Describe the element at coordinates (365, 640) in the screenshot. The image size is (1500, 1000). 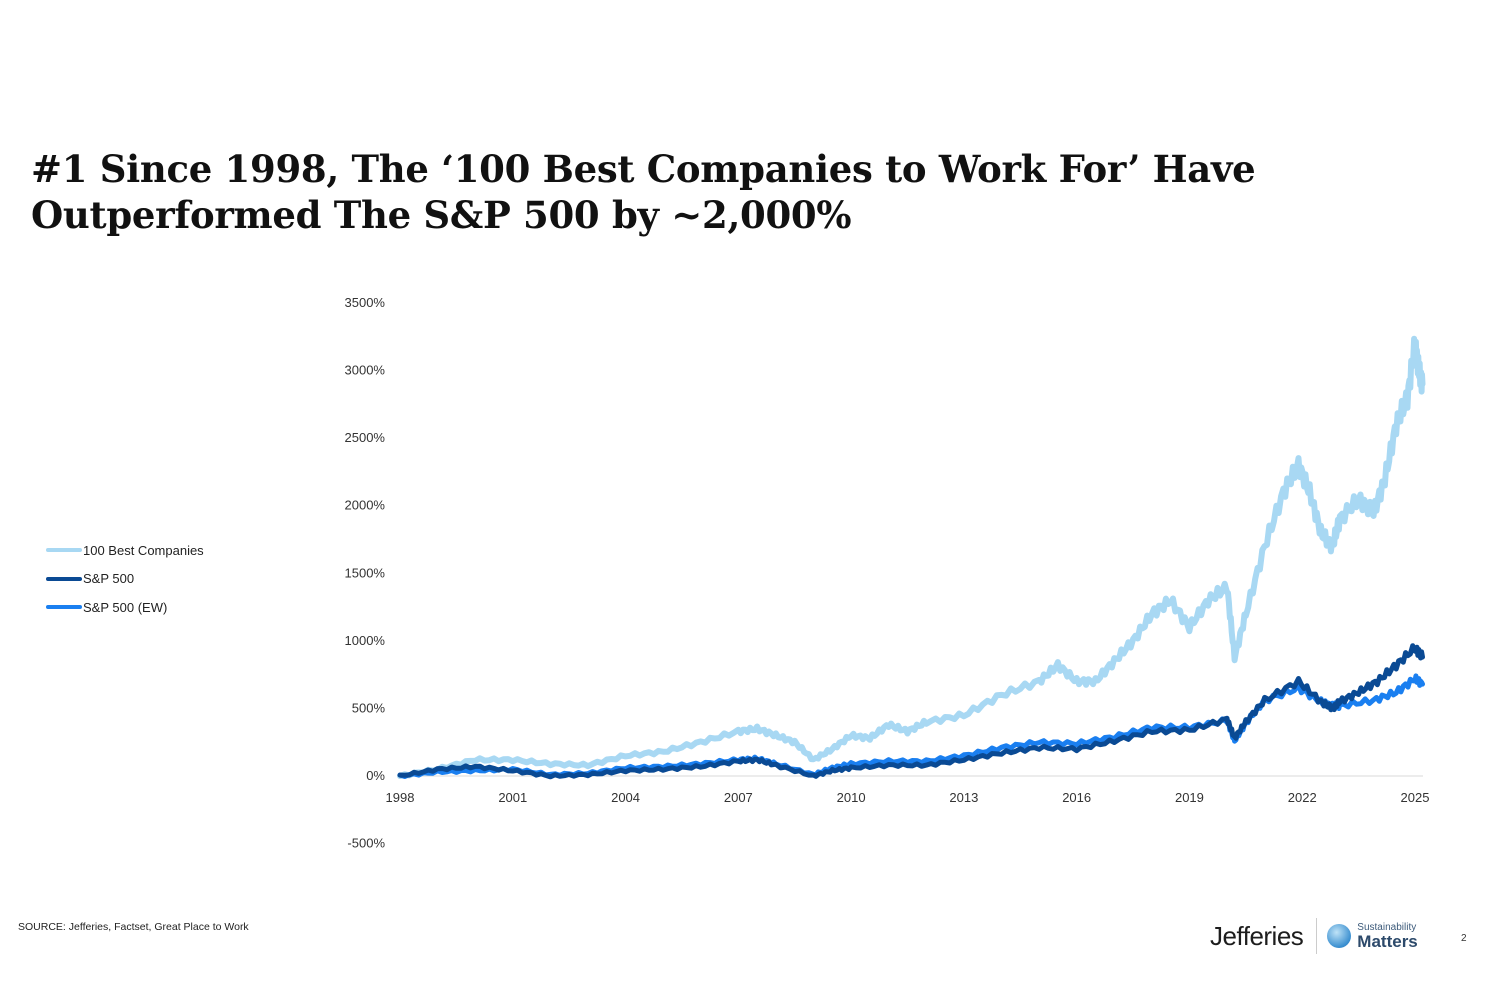
I see `y-tick-label: 1000%` at that location.